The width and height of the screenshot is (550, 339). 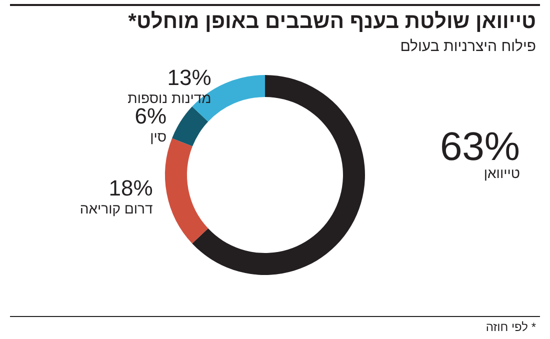 What do you see at coordinates (189, 77) in the screenshot?
I see `data-label: 13%` at bounding box center [189, 77].